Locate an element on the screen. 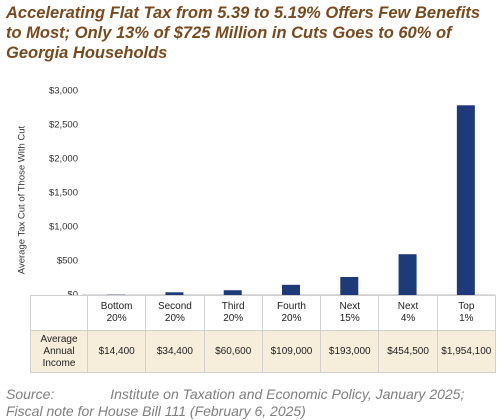  x-tick-label: Bottom 20% is located at coordinates (116, 313).